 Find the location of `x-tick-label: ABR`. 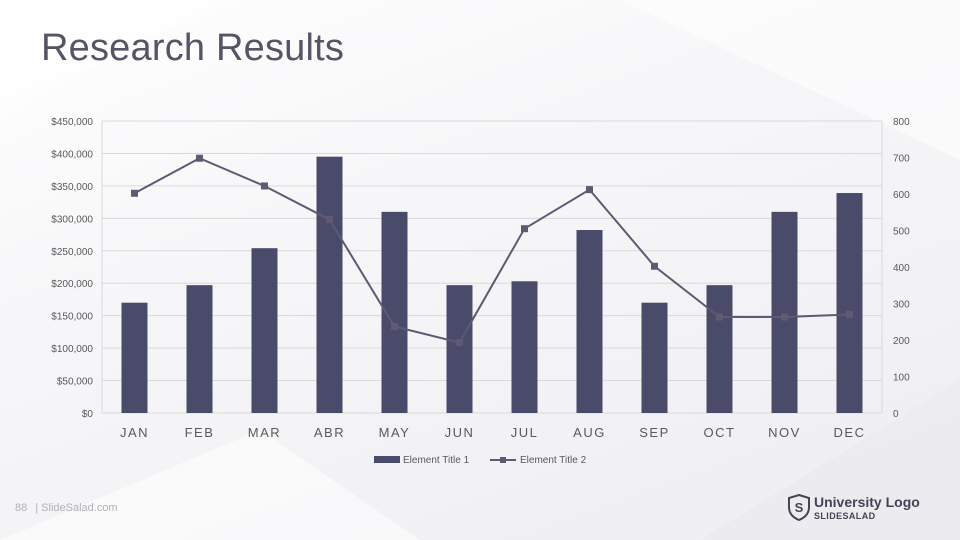

x-tick-label: ABR is located at coordinates (329, 432).